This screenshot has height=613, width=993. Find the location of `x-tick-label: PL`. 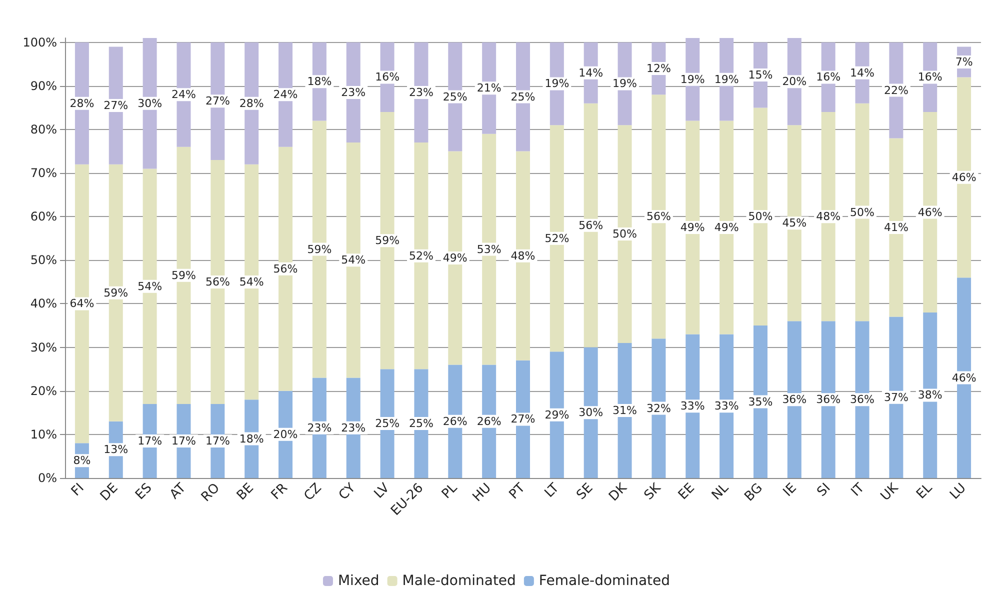

x-tick-label: PL is located at coordinates (450, 491).